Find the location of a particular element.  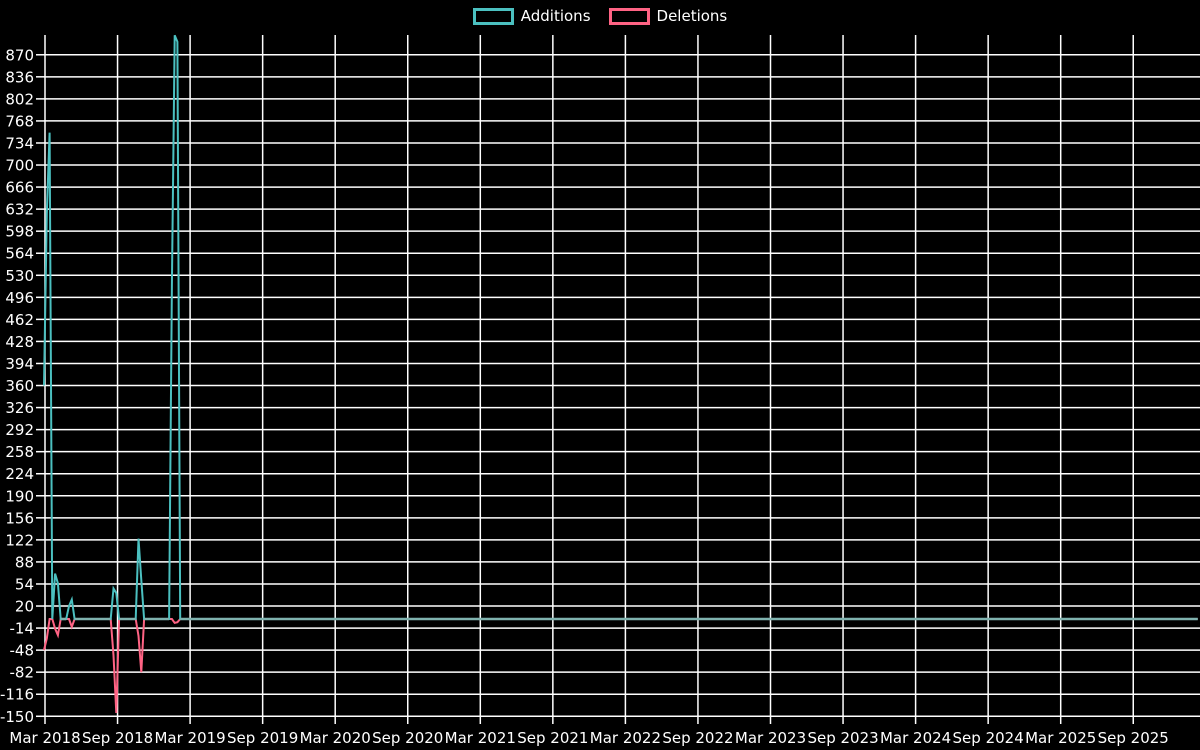

y-tick-label: -150 is located at coordinates (17, 717).